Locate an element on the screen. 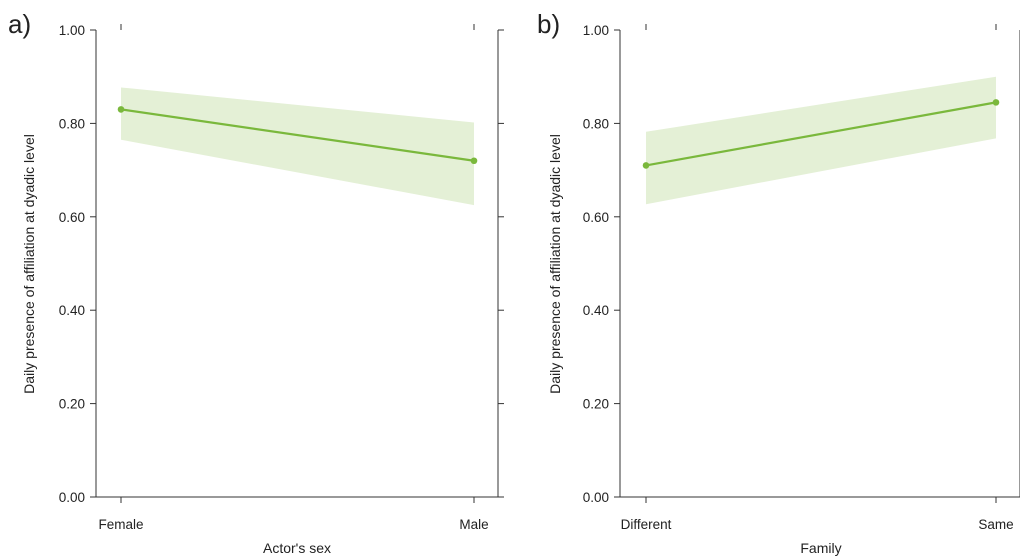 This screenshot has height=560, width=1020. x-tick-label-b: Different is located at coordinates (646, 524).